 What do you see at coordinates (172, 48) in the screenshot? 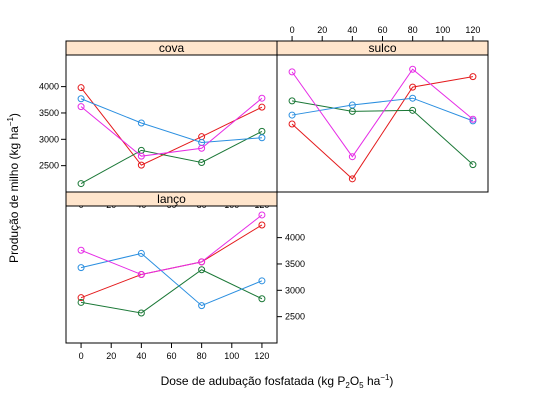
I see `panel-title: cova` at bounding box center [172, 48].